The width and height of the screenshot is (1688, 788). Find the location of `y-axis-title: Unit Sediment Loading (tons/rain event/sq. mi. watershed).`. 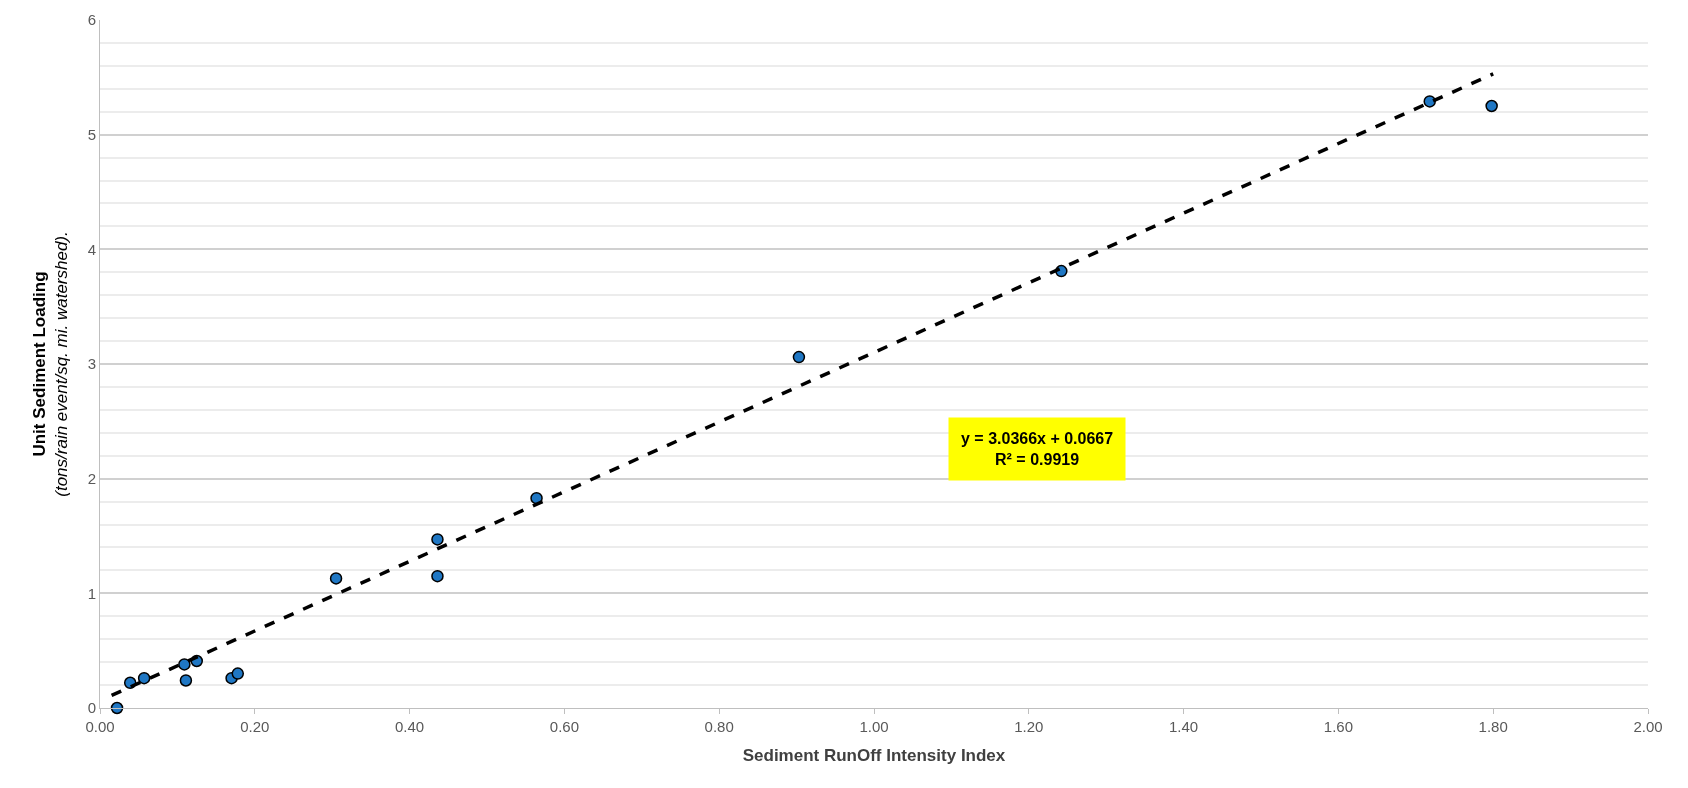

y-axis-title: Unit Sediment Loading (tons/rain event/sq. mi. watershed). is located at coordinates (51, 364).